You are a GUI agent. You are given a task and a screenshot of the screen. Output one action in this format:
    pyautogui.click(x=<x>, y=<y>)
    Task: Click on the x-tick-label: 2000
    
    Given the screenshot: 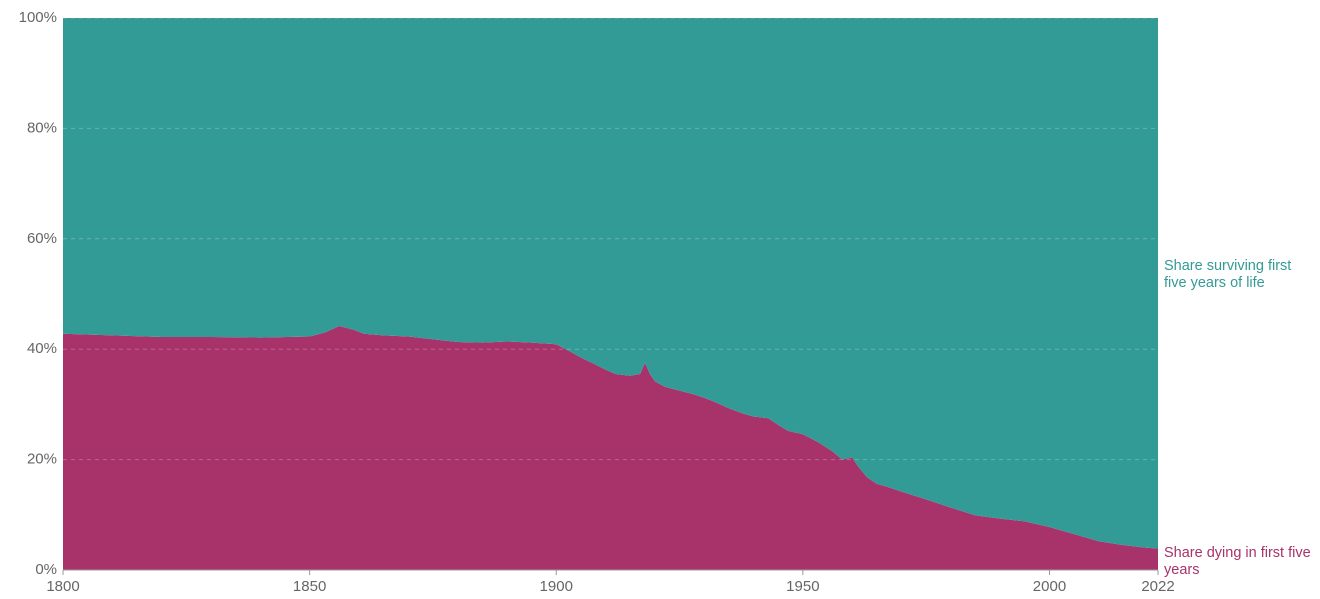 What is the action you would take?
    pyautogui.click(x=1049, y=586)
    